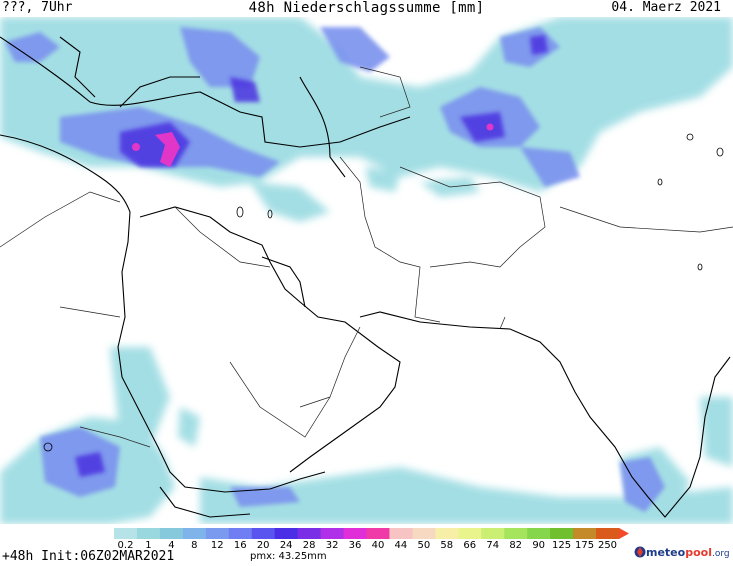 The height and width of the screenshot is (566, 733). What do you see at coordinates (37, 7) in the screenshot?
I see `forecast-time-label: ???, 7Uhr` at bounding box center [37, 7].